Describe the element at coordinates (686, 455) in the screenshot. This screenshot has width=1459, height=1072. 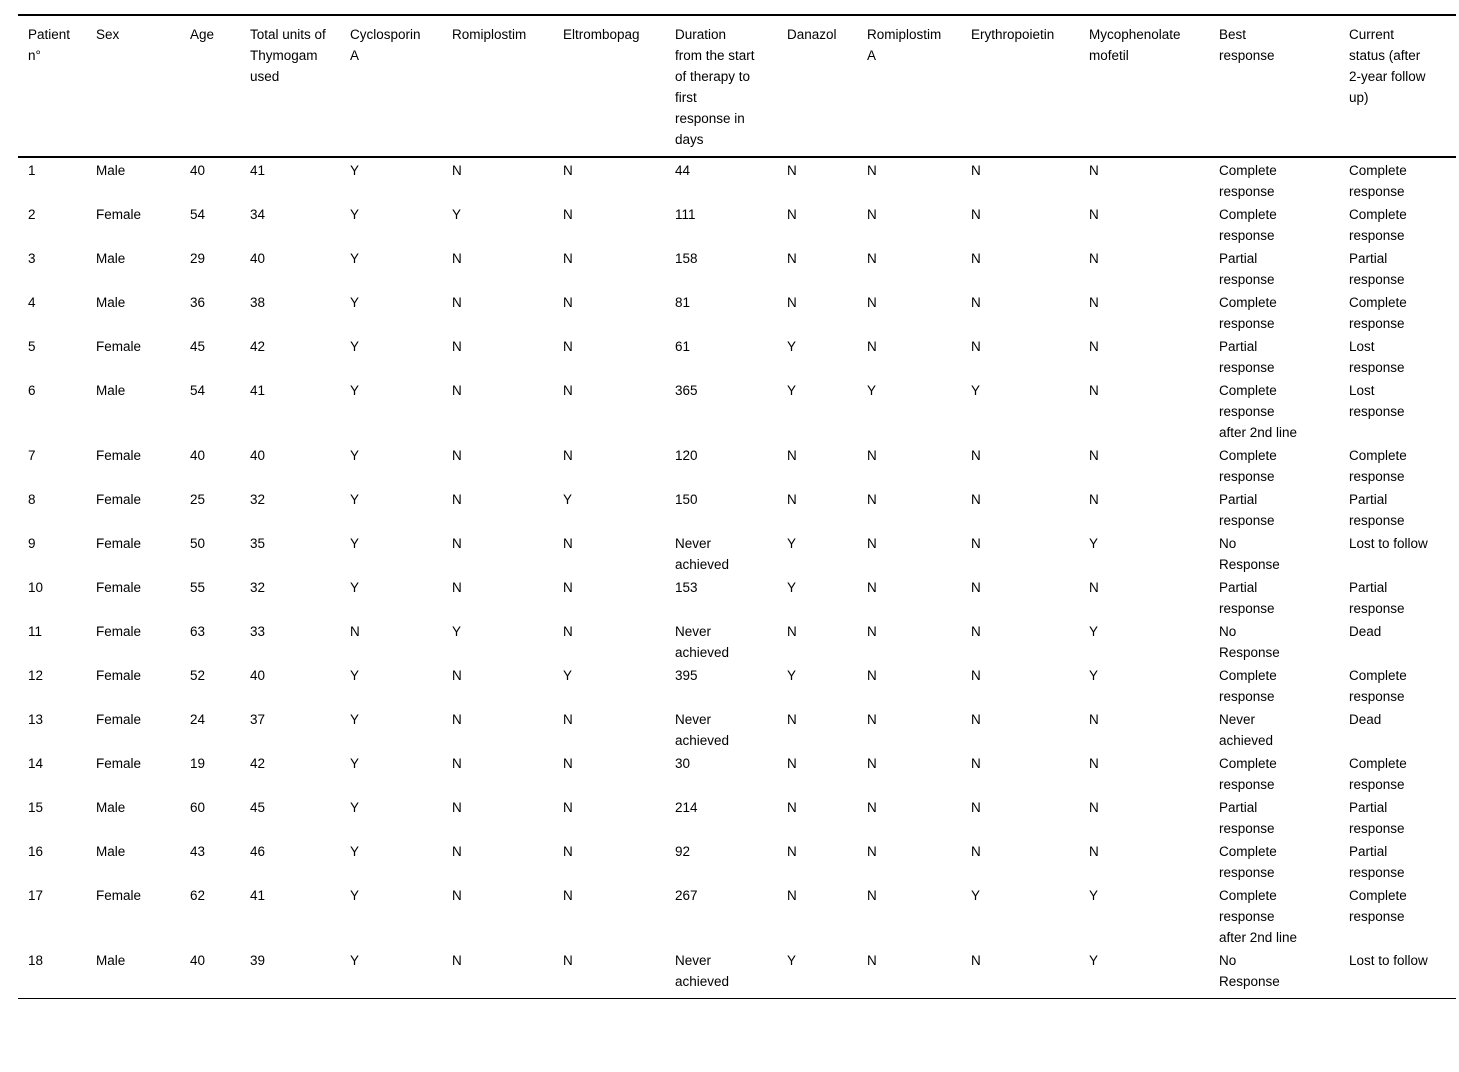
I see `table-cell: 120` at that location.